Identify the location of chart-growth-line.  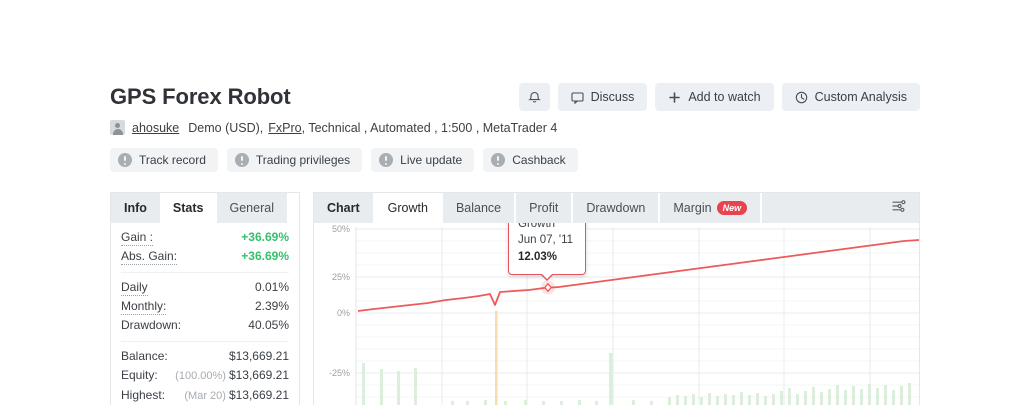
(638, 275).